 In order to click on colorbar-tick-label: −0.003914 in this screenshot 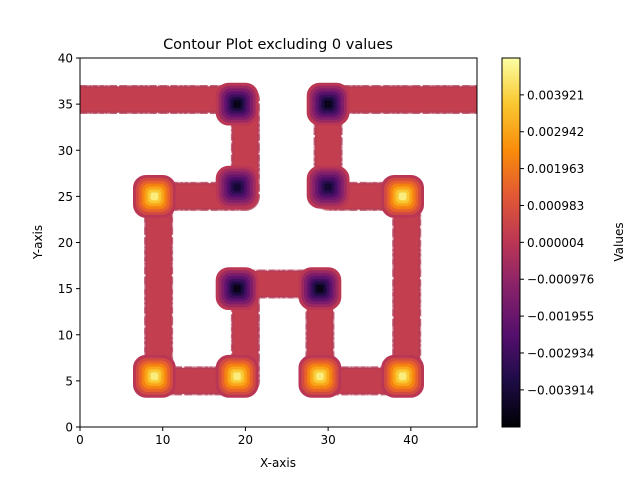, I will do `click(560, 390)`.